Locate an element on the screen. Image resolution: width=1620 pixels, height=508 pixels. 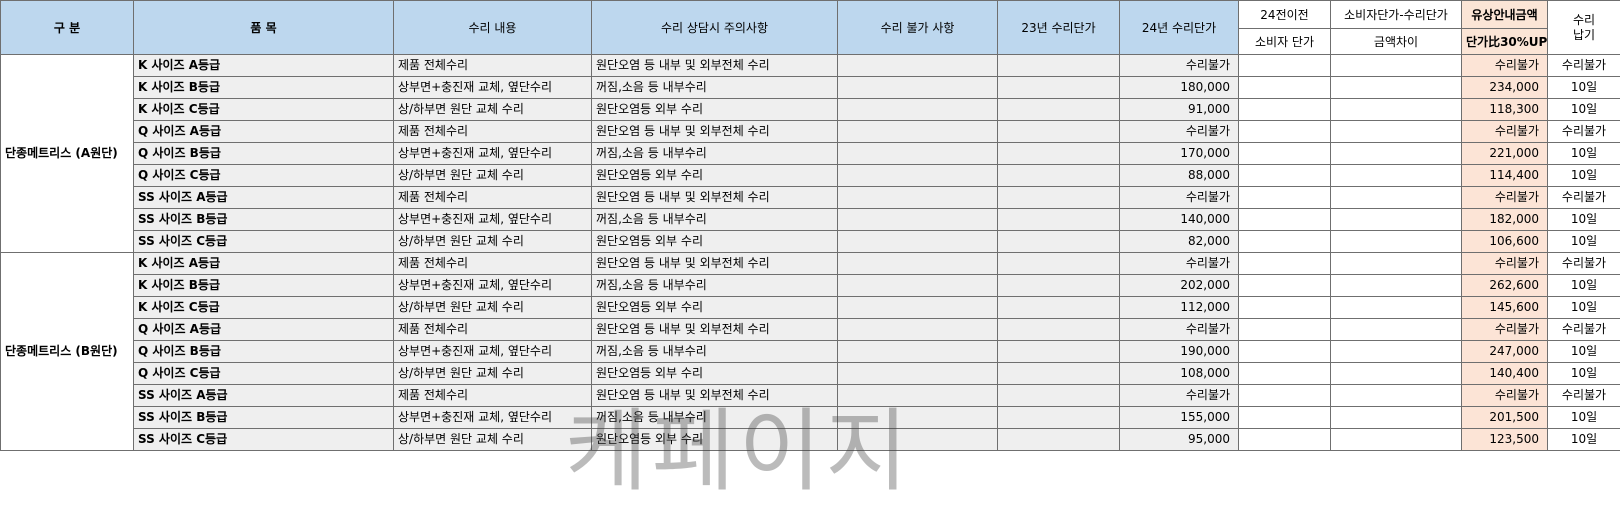
cell-paid: 123,500 is located at coordinates (1505, 440).